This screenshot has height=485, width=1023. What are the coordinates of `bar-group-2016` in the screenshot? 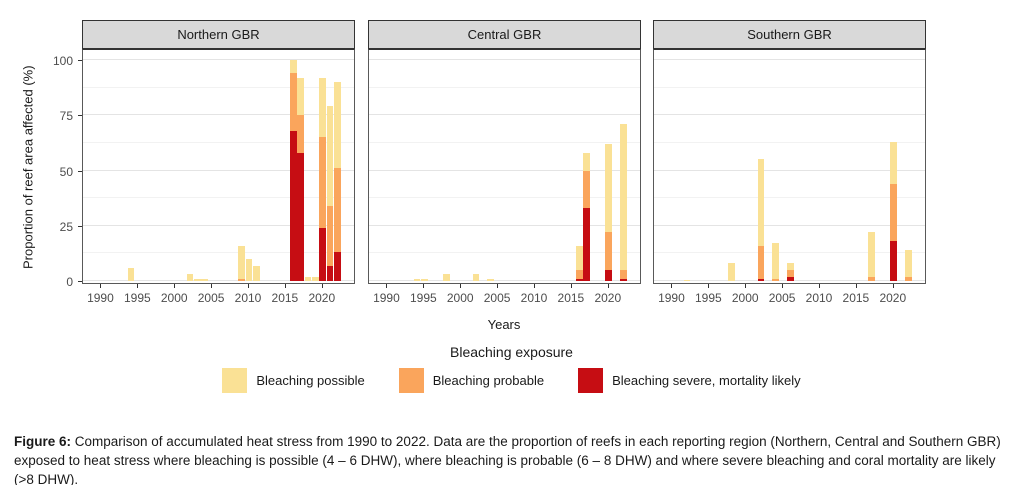 It's located at (579, 263).